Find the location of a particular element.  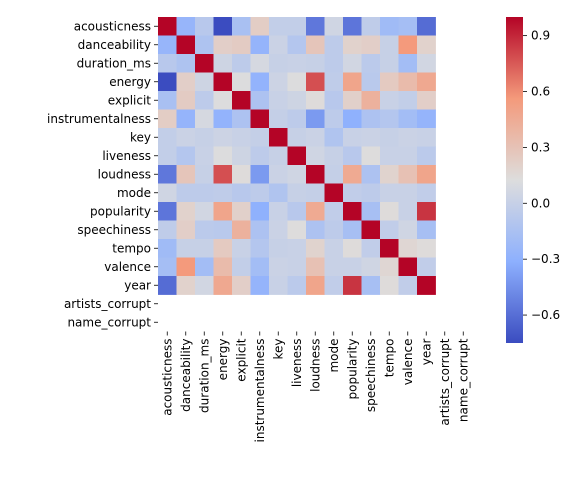

y-tick-label: loudness is located at coordinates (124, 174).